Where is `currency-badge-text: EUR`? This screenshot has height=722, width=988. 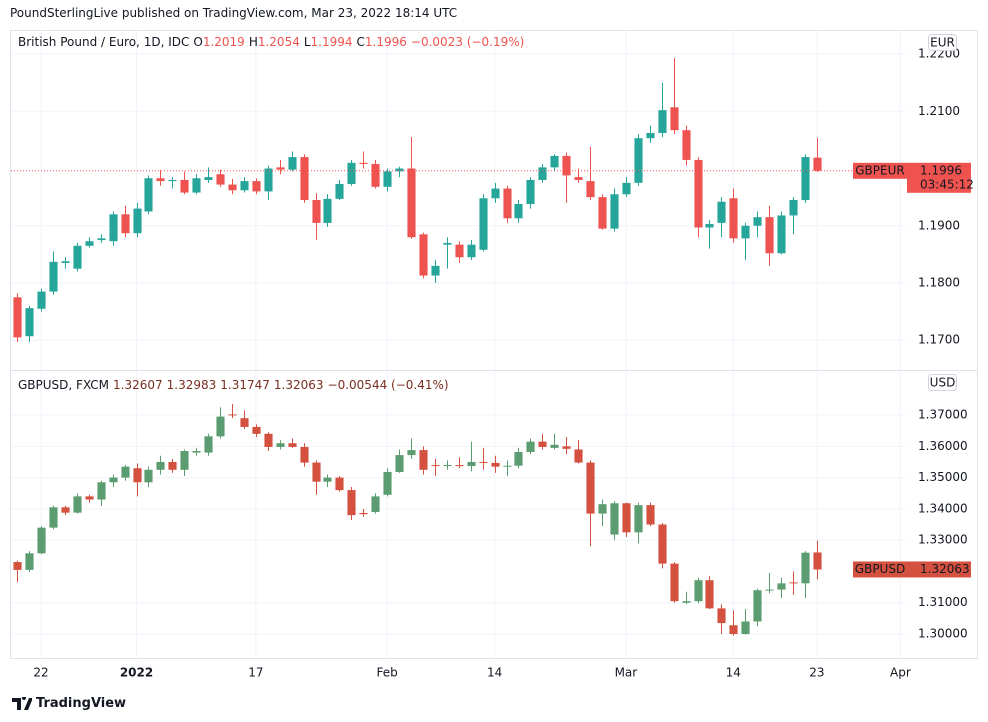
currency-badge-text: EUR is located at coordinates (942, 43).